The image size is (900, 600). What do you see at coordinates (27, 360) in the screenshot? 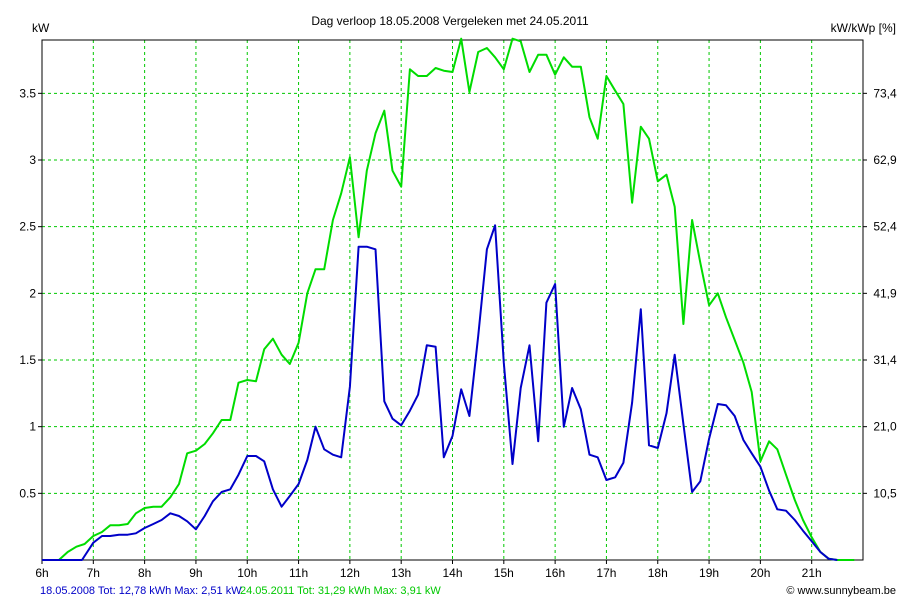
I see `y-left-tick-label: 1.5` at bounding box center [27, 360].